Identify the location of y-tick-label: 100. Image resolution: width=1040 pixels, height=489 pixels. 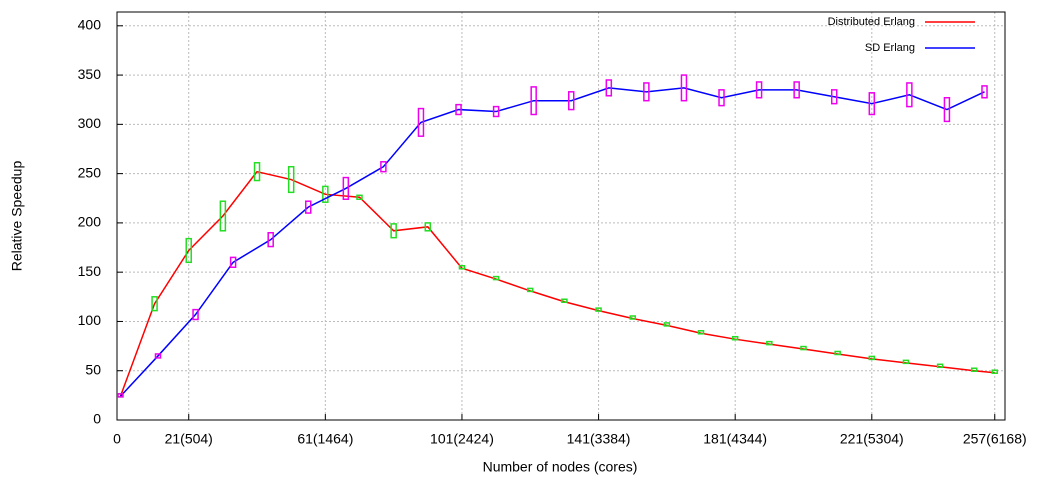
(90, 320).